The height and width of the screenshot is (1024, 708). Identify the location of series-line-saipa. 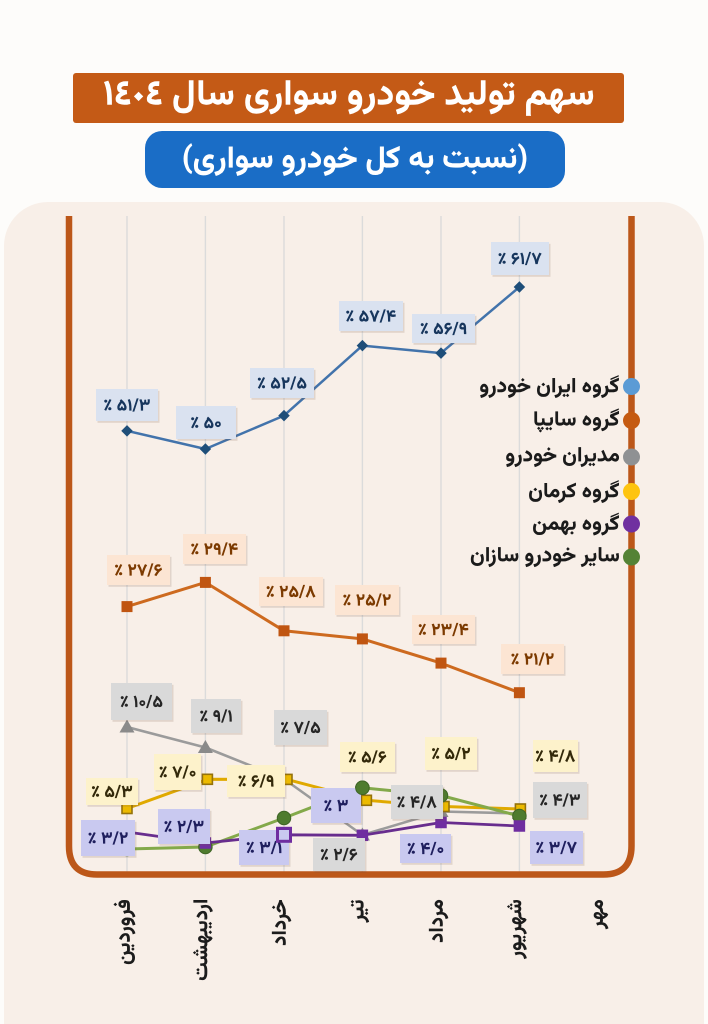
(323, 637).